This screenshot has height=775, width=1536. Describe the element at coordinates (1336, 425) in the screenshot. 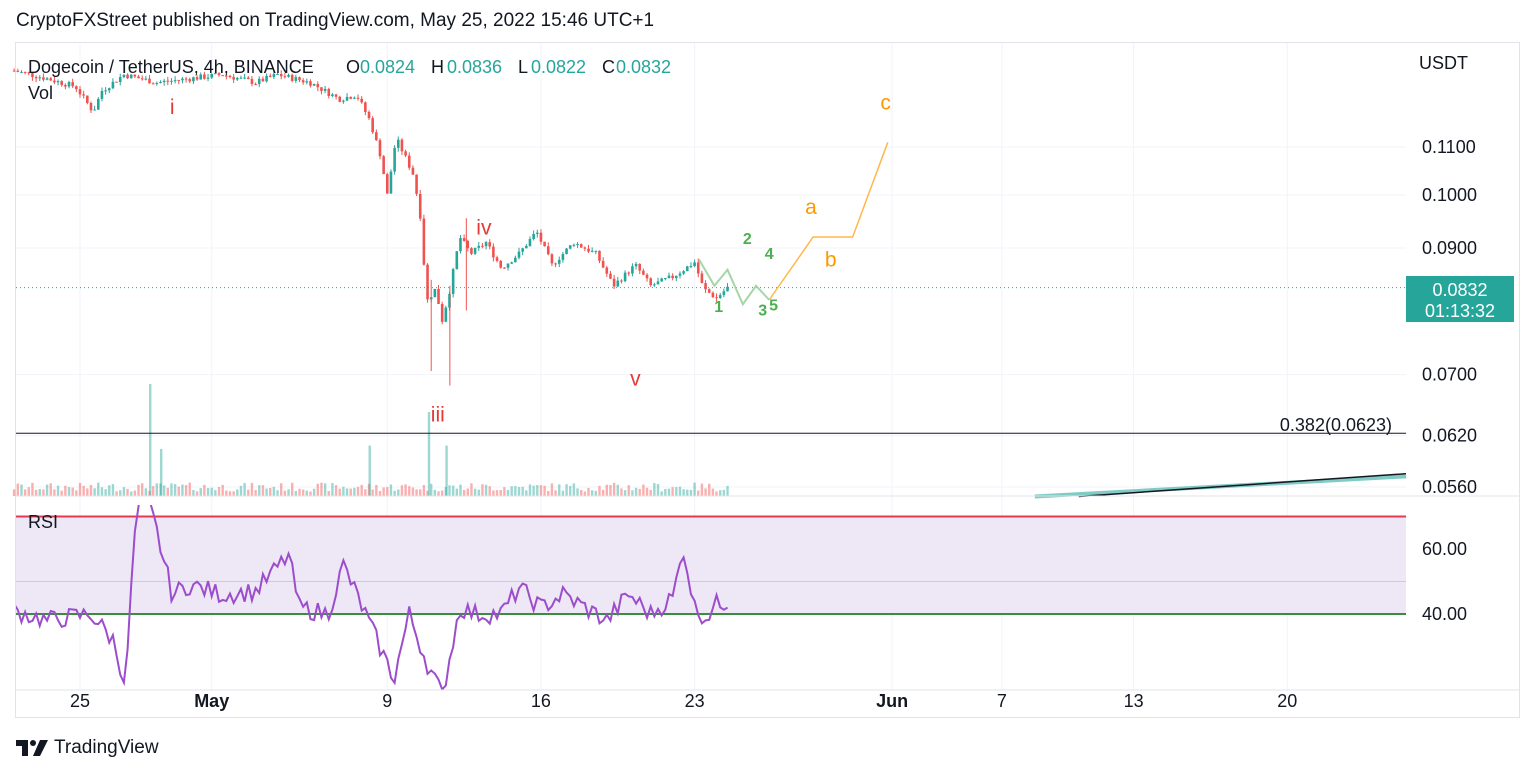

I see `fib-level-label: 0.382(0.0623)` at that location.